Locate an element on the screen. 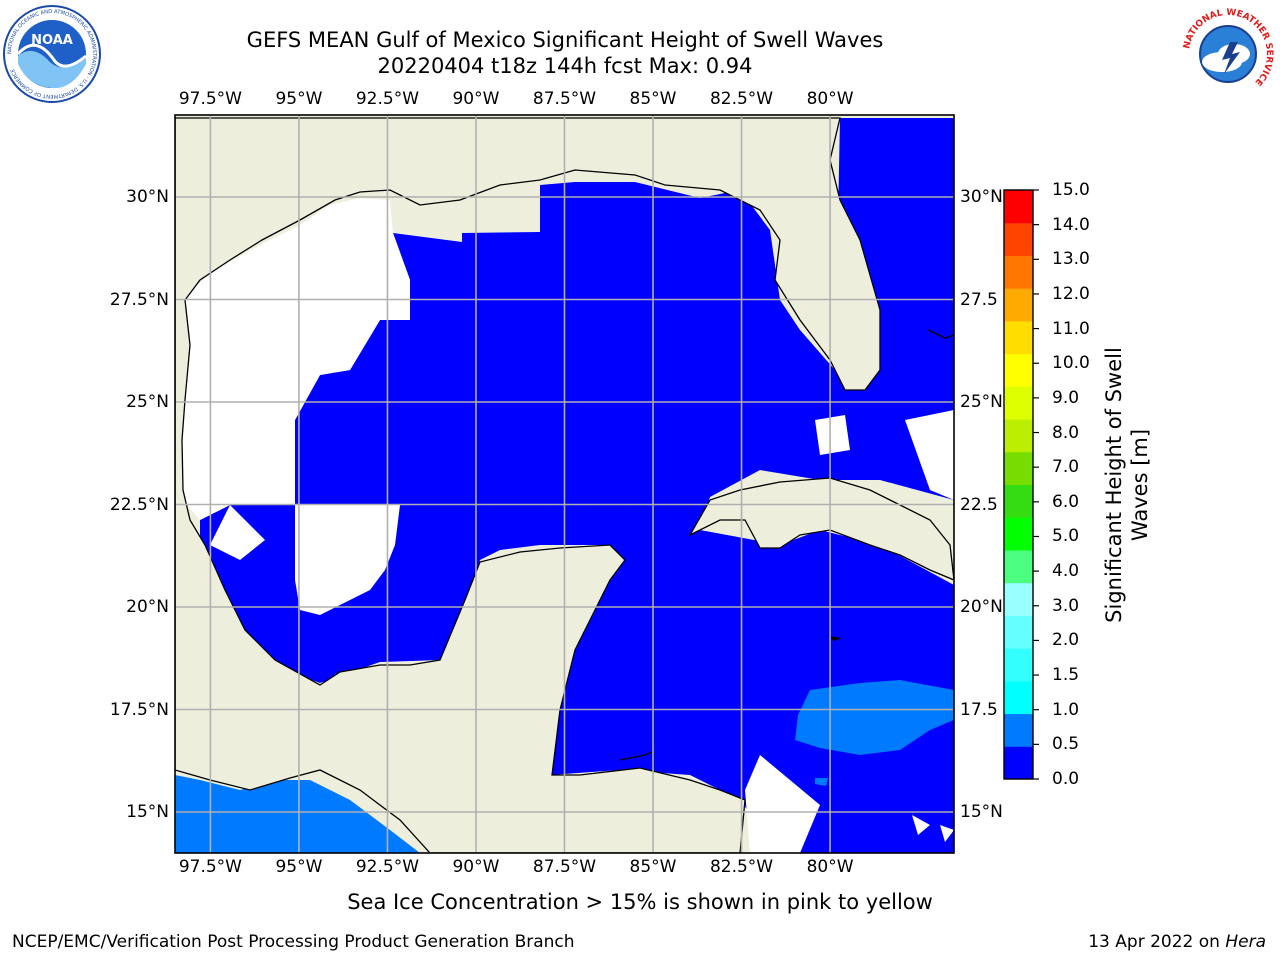 The width and height of the screenshot is (1280, 960). lon-tick-bottom-6: 82.5°W is located at coordinates (741, 867).